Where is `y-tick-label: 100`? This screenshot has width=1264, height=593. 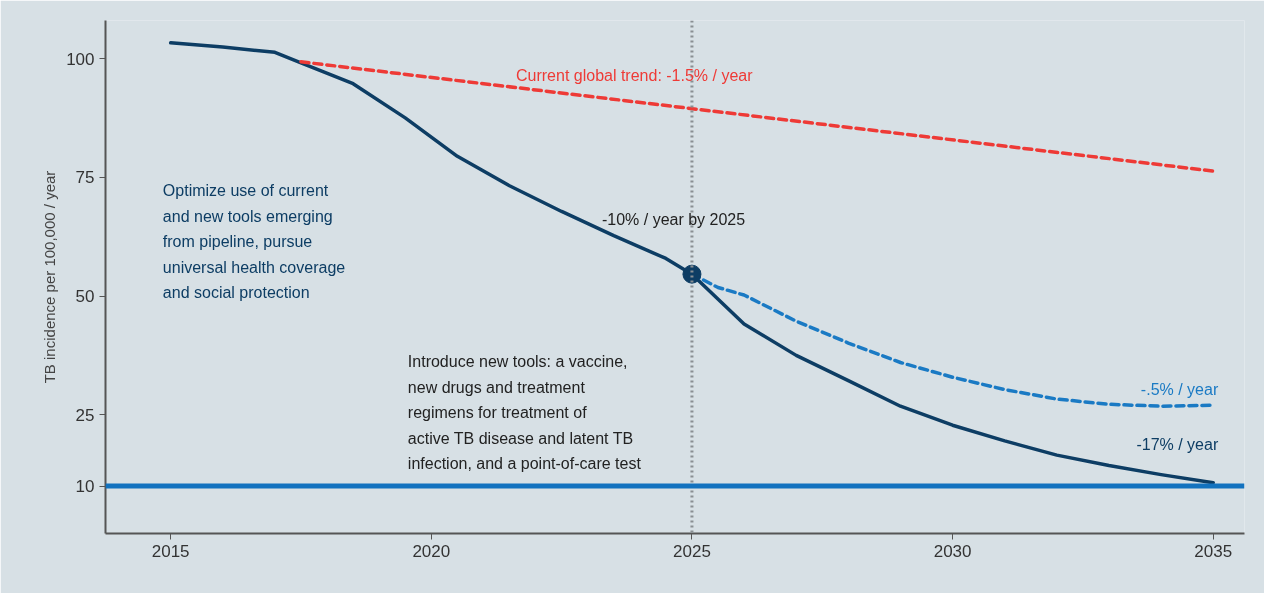 y-tick-label: 100 is located at coordinates (80, 59).